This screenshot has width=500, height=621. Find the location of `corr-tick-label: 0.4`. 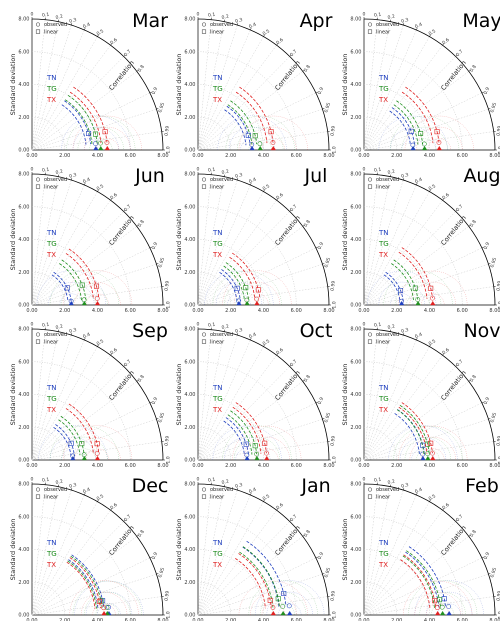

corr-tick-label: 0.4 is located at coordinates (418, 26).